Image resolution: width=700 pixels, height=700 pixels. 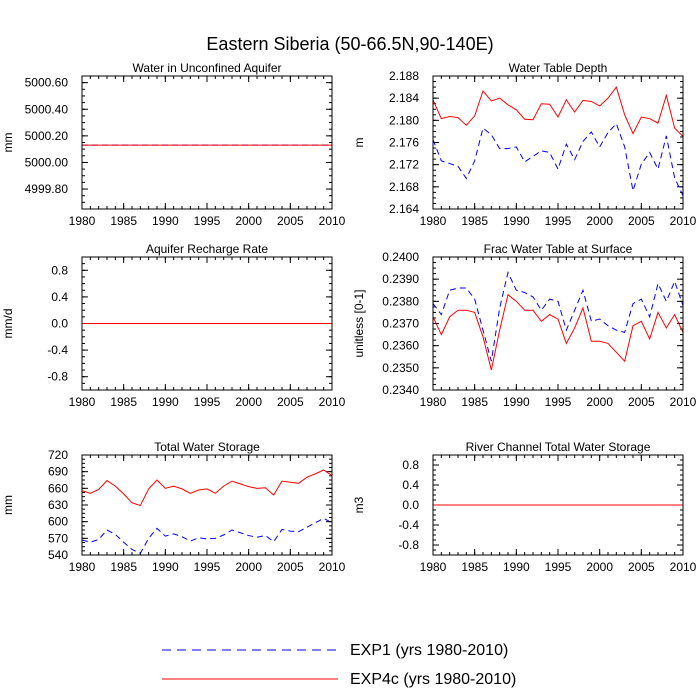 What do you see at coordinates (400, 346) in the screenshot?
I see `y-tick-label: 0.2360` at bounding box center [400, 346].